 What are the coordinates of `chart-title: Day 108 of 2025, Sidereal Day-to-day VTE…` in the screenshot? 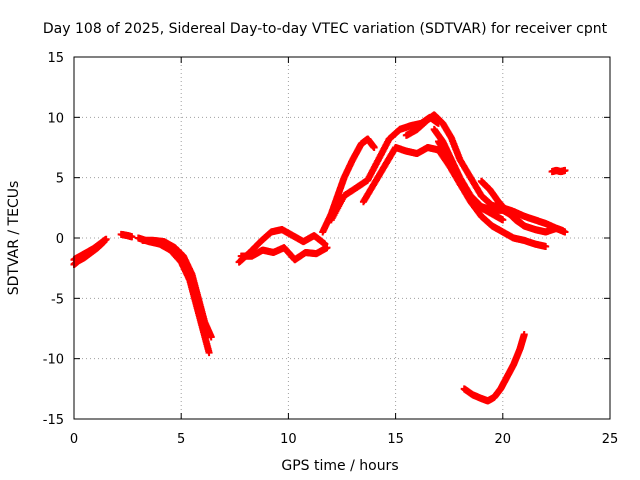 It's located at (325, 29).